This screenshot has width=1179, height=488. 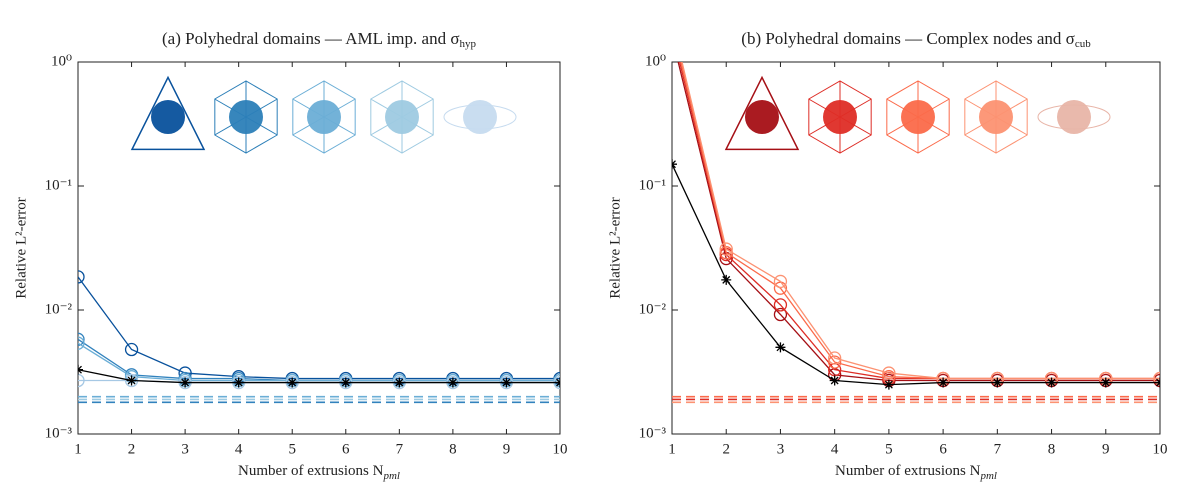 I want to click on title-subscript: hyp, so click(x=468, y=44).